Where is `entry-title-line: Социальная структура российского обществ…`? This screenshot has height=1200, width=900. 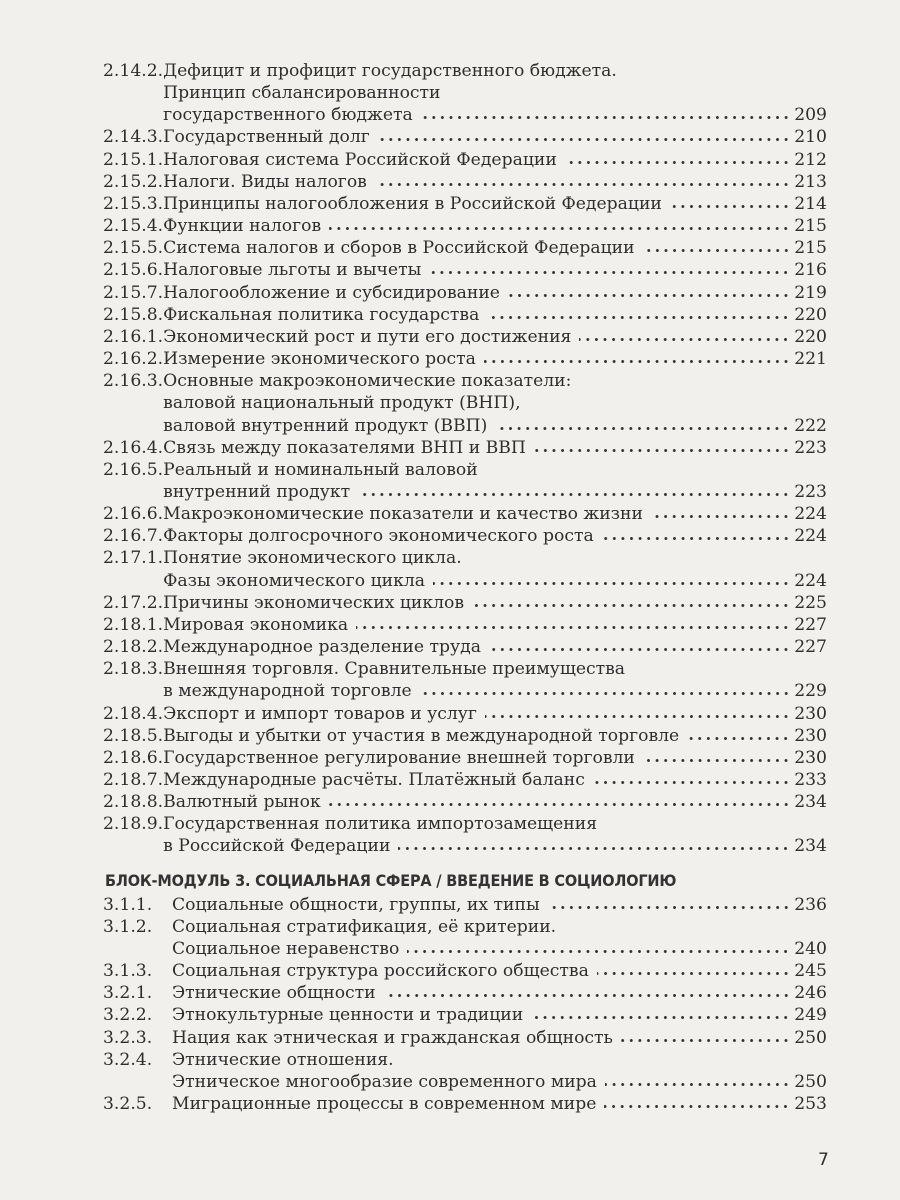 entry-title-line: Социальная структура российского обществ… is located at coordinates (380, 971).